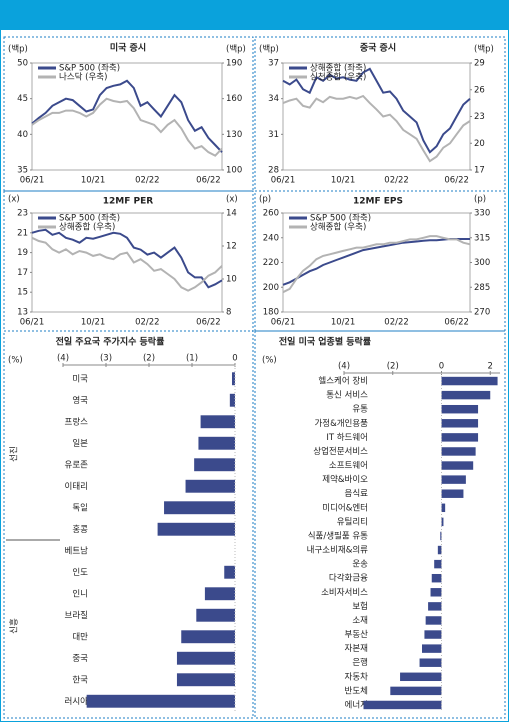 The height and width of the screenshot is (722, 509). What do you see at coordinates (273, 135) in the screenshot?
I see `y-tick-label: 31` at bounding box center [273, 135].